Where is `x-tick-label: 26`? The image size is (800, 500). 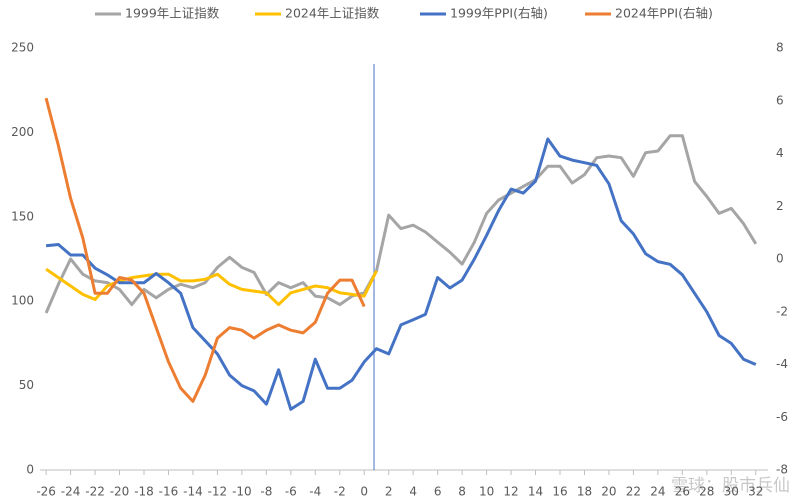
x-tick-label: 26 is located at coordinates (682, 492).